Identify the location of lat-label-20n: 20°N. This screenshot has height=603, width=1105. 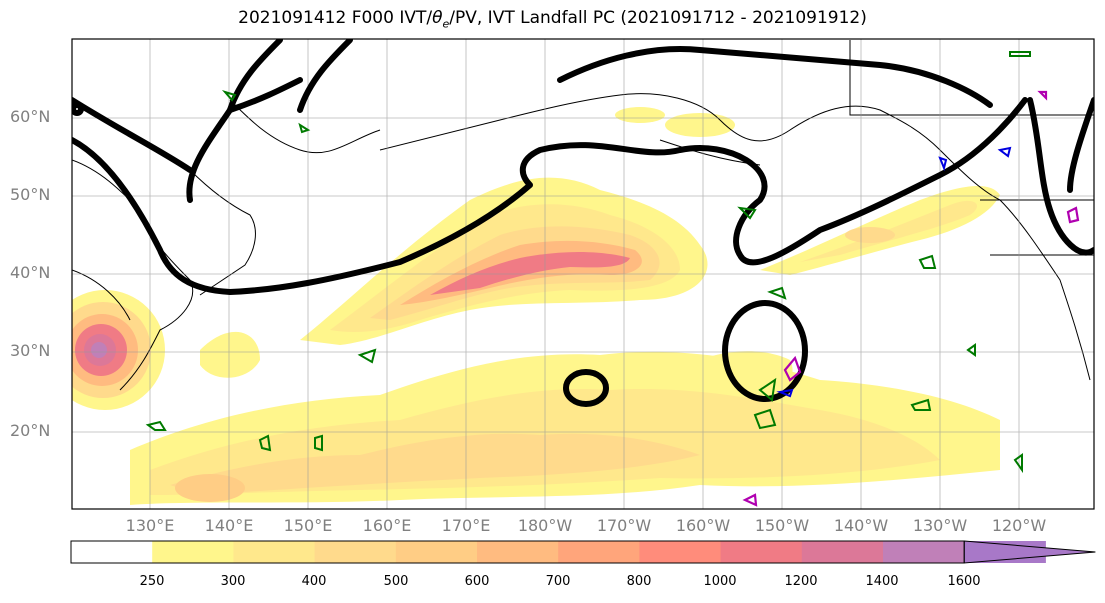
(30, 430).